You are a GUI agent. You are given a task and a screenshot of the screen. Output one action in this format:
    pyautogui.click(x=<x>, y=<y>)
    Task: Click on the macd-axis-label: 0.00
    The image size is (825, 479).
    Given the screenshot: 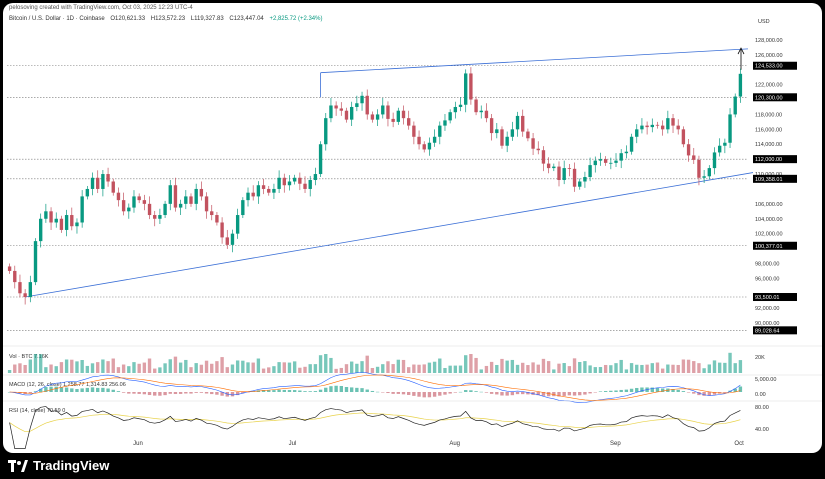 What is the action you would take?
    pyautogui.click(x=760, y=395)
    